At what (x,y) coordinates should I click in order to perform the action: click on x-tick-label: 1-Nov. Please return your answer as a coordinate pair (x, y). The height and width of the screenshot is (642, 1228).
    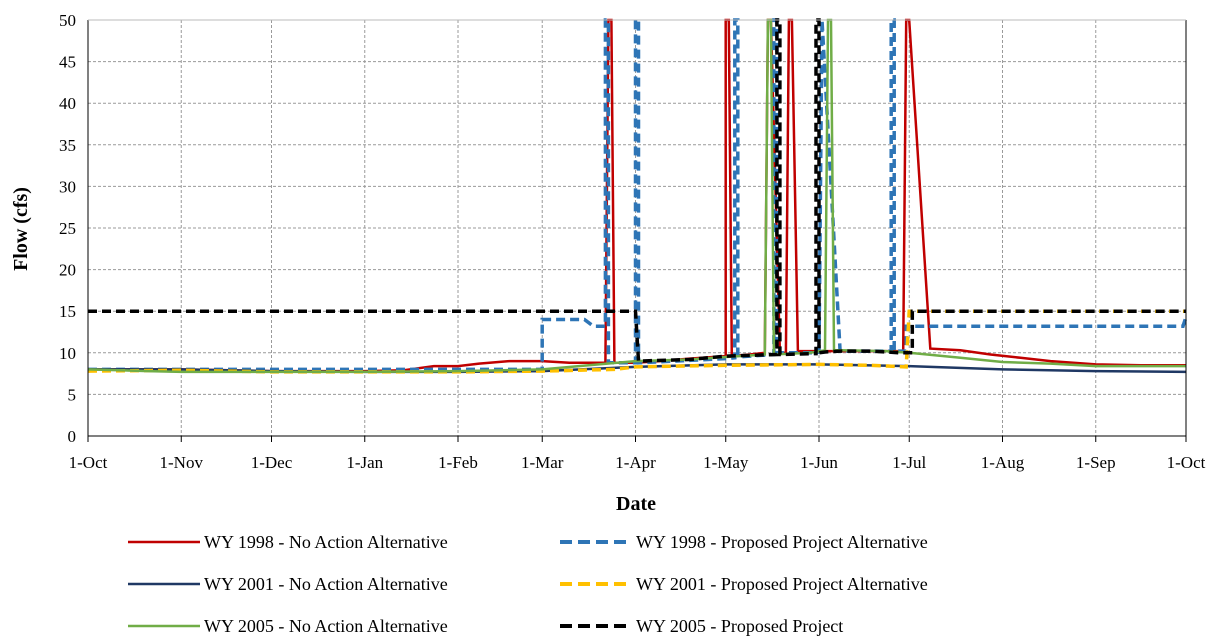
    Looking at the image, I should click on (182, 462).